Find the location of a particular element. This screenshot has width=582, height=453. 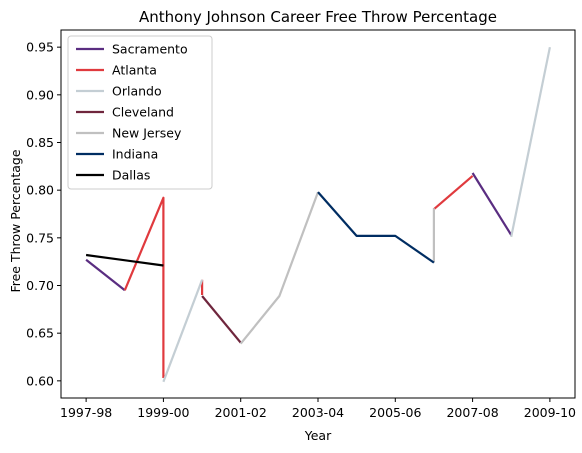

x-tick-label: 2009-10 is located at coordinates (550, 412).